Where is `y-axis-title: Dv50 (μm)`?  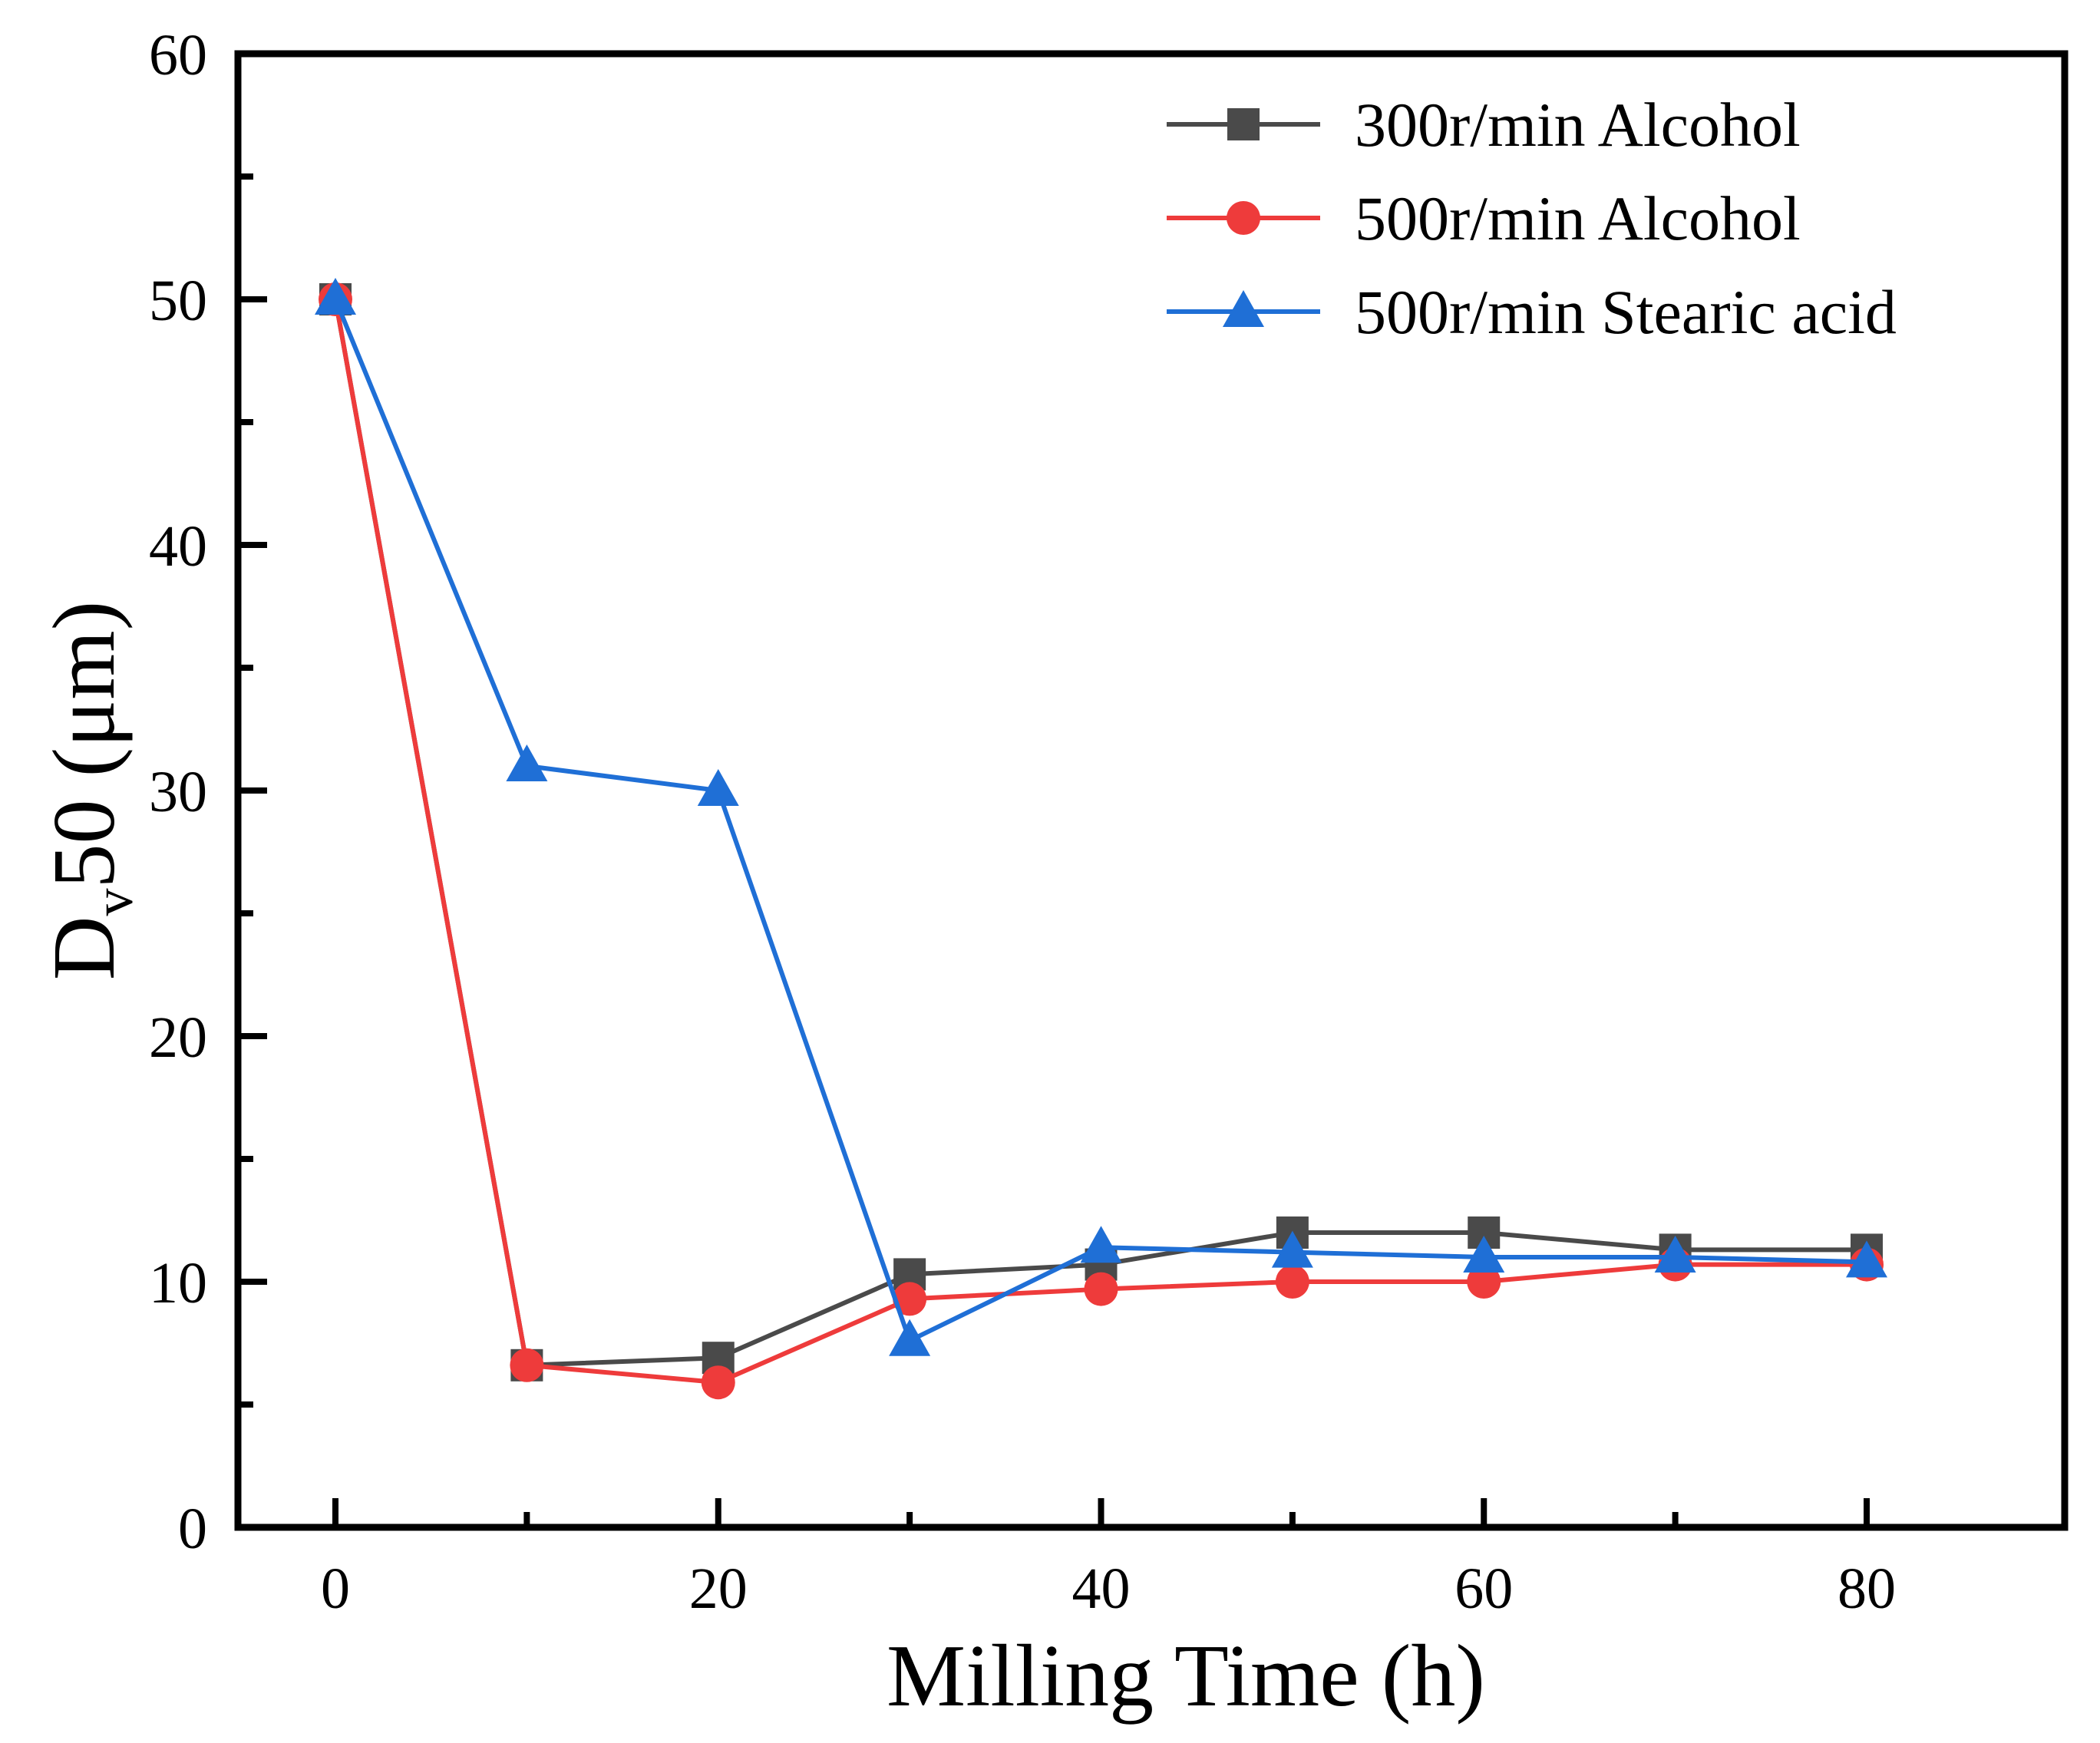 y-axis-title: Dv50 (μm) is located at coordinates (90, 790).